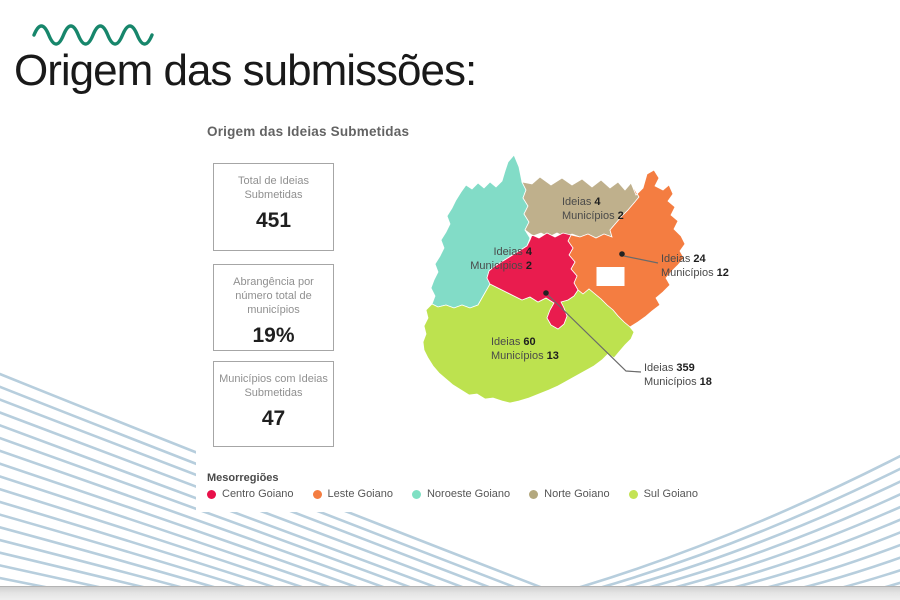  What do you see at coordinates (546, 293) in the screenshot?
I see `callout-dot-centro` at bounding box center [546, 293].